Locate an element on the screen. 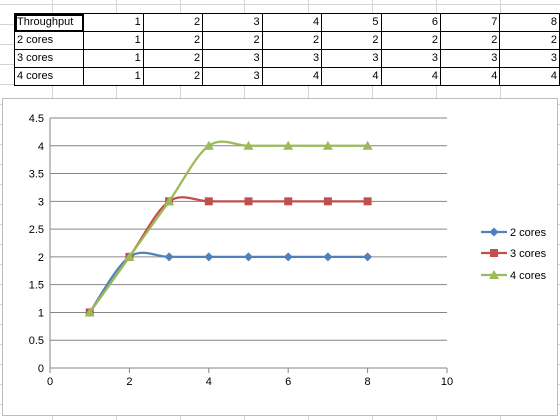  table-row: 4 cores 1 2 3 4 4 4 4 4 is located at coordinates (286, 76).